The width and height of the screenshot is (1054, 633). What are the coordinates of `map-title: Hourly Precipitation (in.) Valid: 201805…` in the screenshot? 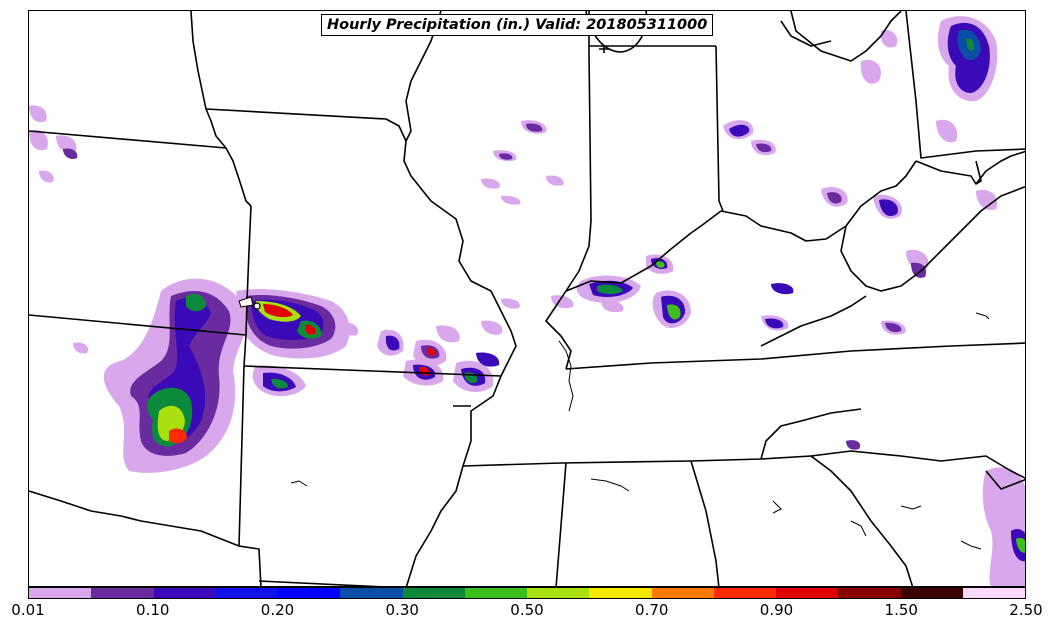 It's located at (517, 25).